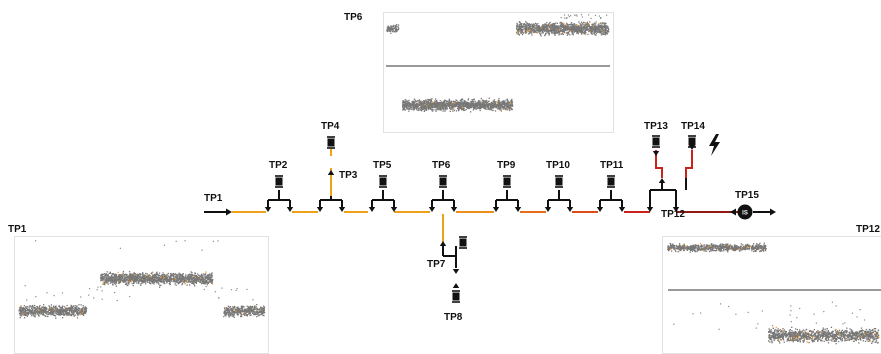 This screenshot has height=354, width=881. I want to click on tp13-up-arrow, so click(662, 180).